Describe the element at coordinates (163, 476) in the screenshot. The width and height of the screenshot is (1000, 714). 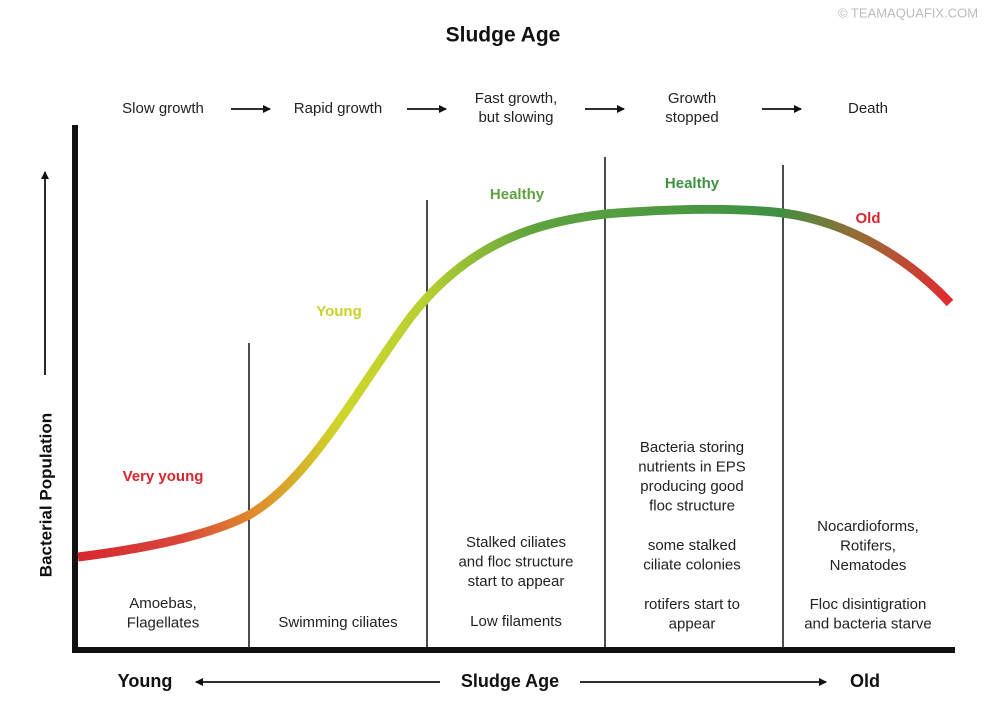
I see `stage-label: Very young` at that location.